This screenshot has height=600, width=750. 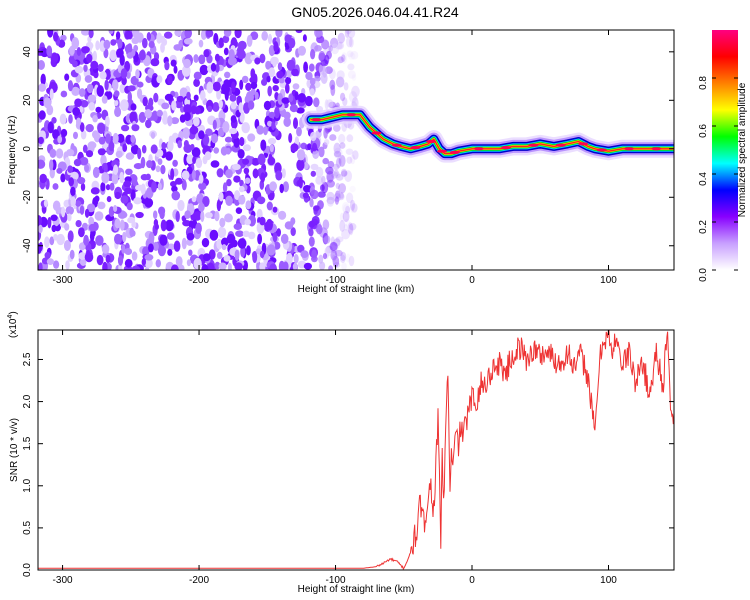 I want to click on colorbar-label: Normalized spectral amplitude, so click(x=742, y=149).